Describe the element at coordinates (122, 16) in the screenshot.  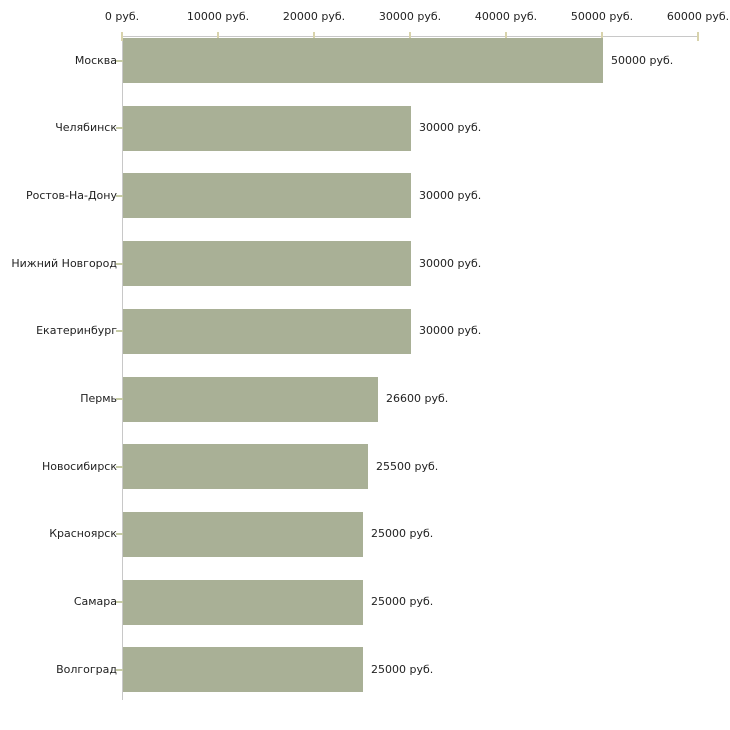
I see `x-axis-tick-label: 0 руб.` at that location.